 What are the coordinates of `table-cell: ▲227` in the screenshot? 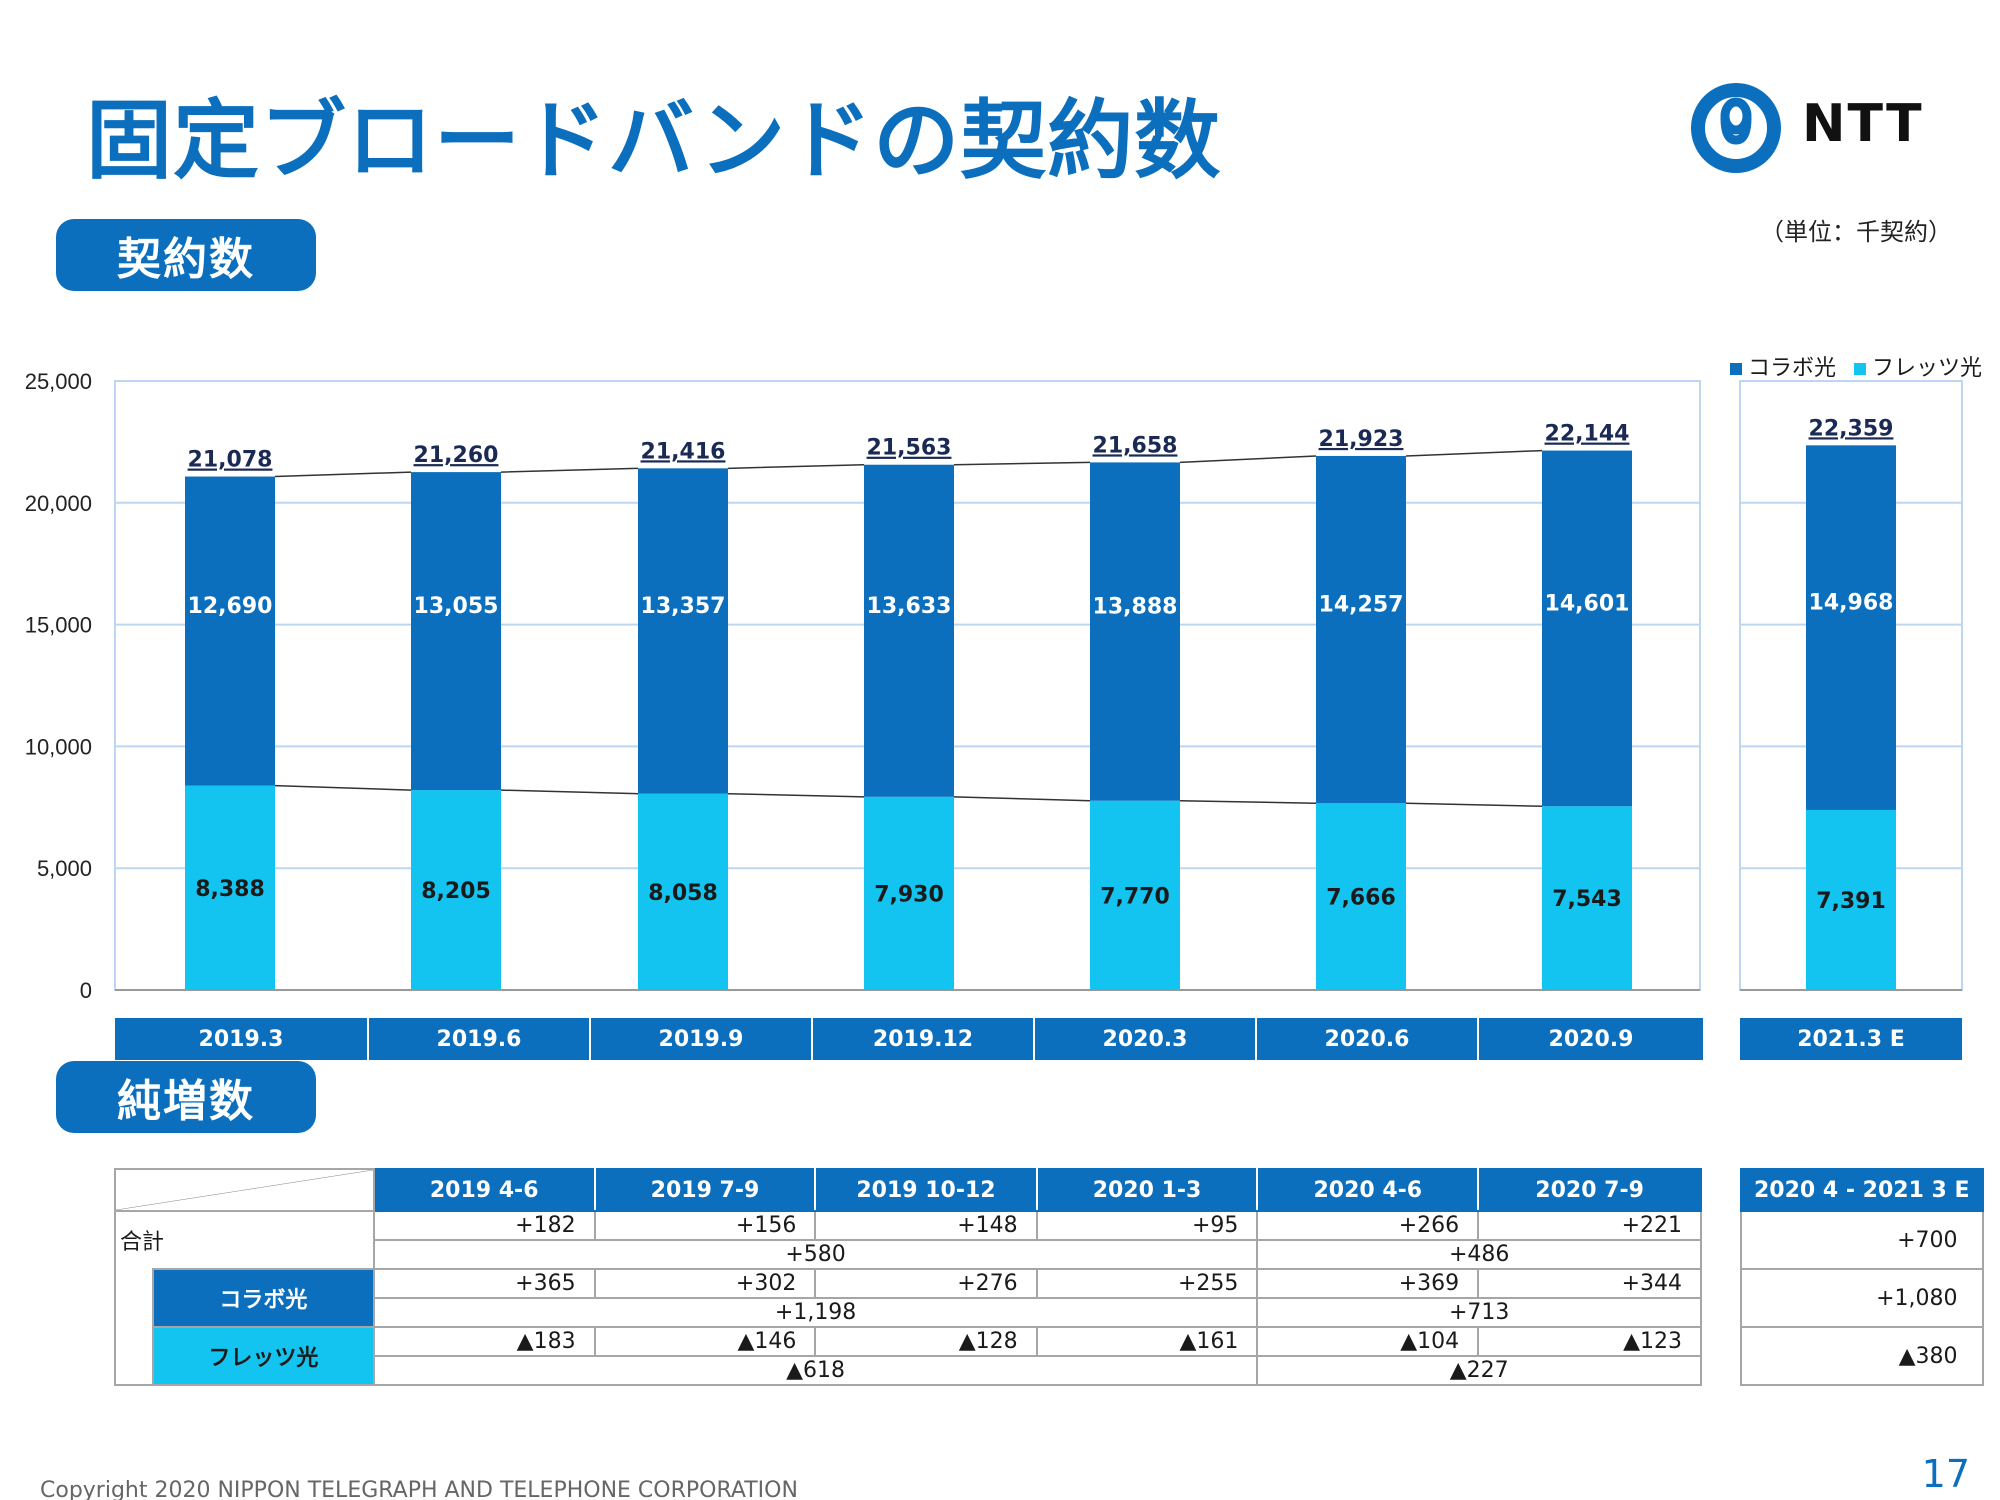 It's located at (1479, 1370).